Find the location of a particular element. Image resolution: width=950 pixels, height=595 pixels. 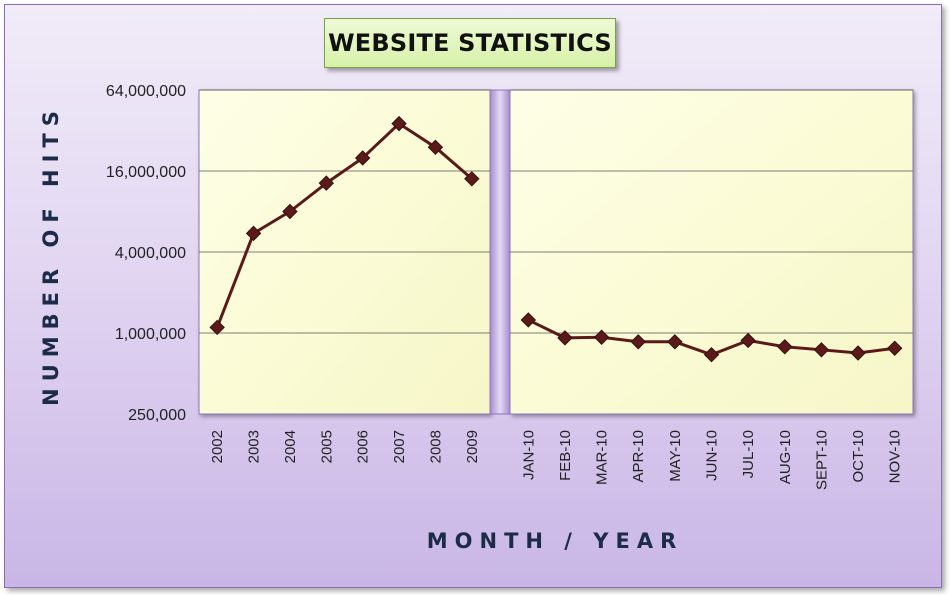

x-axis-title: MONTH / YEAR is located at coordinates (555, 541).